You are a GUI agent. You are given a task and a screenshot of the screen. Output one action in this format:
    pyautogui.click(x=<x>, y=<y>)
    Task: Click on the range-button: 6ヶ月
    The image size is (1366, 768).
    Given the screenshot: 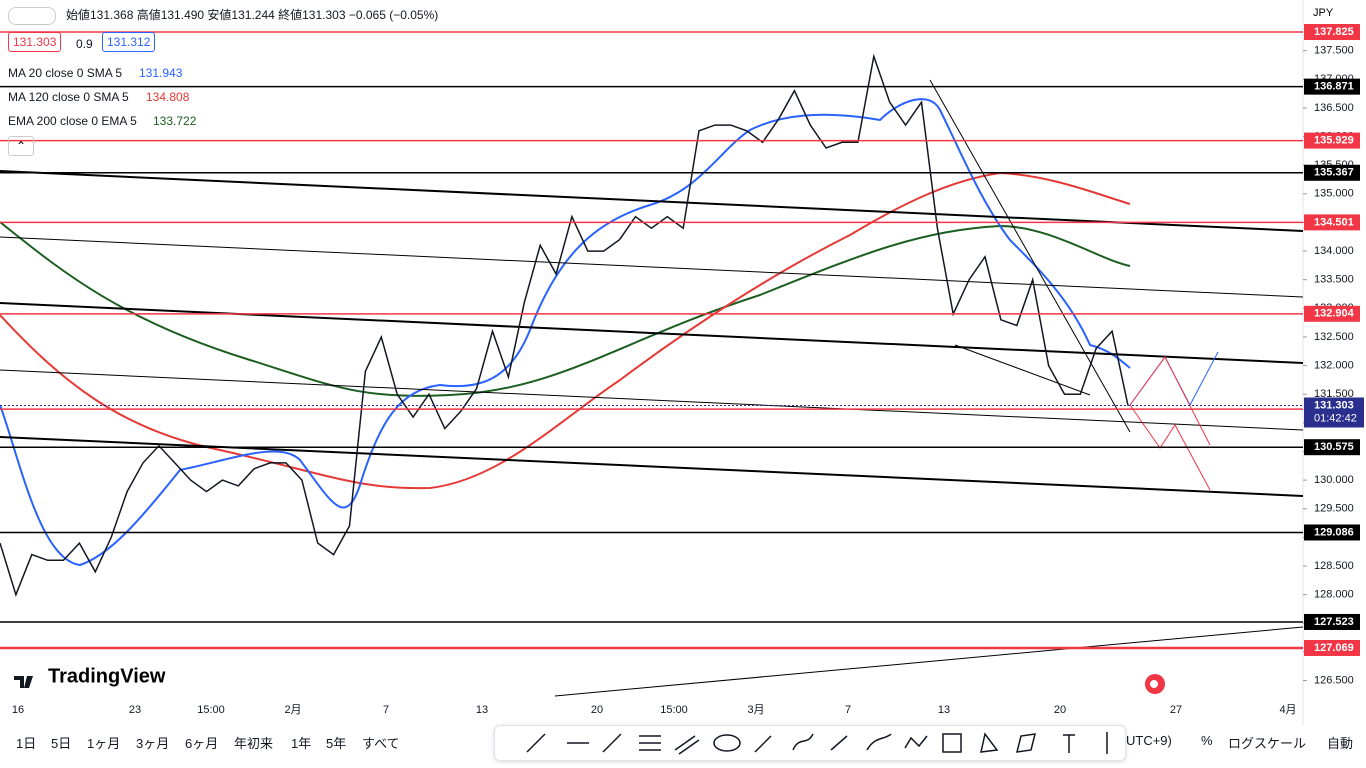 What is the action you would take?
    pyautogui.click(x=202, y=743)
    